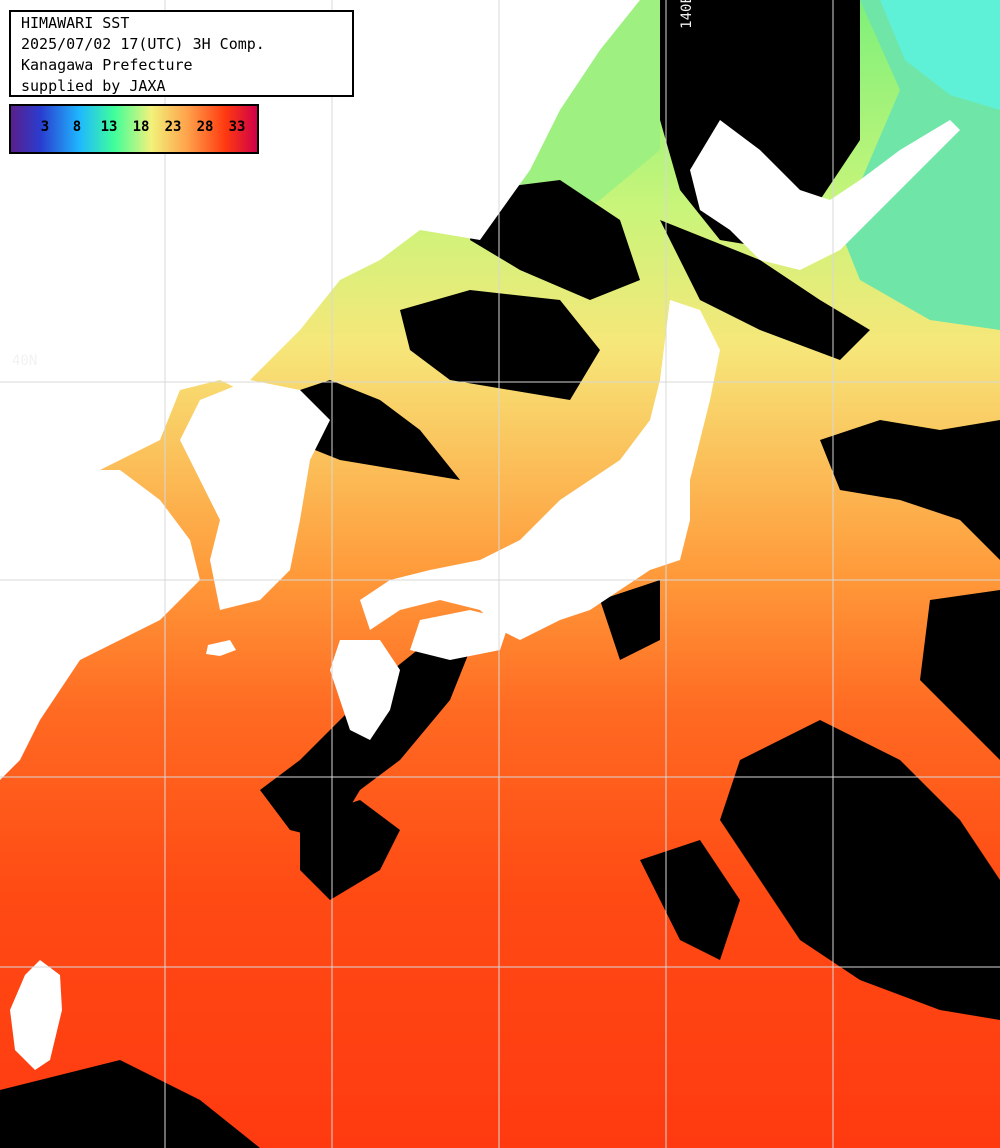  What do you see at coordinates (141, 127) in the screenshot?
I see `legend-tick-label: 18` at bounding box center [141, 127].